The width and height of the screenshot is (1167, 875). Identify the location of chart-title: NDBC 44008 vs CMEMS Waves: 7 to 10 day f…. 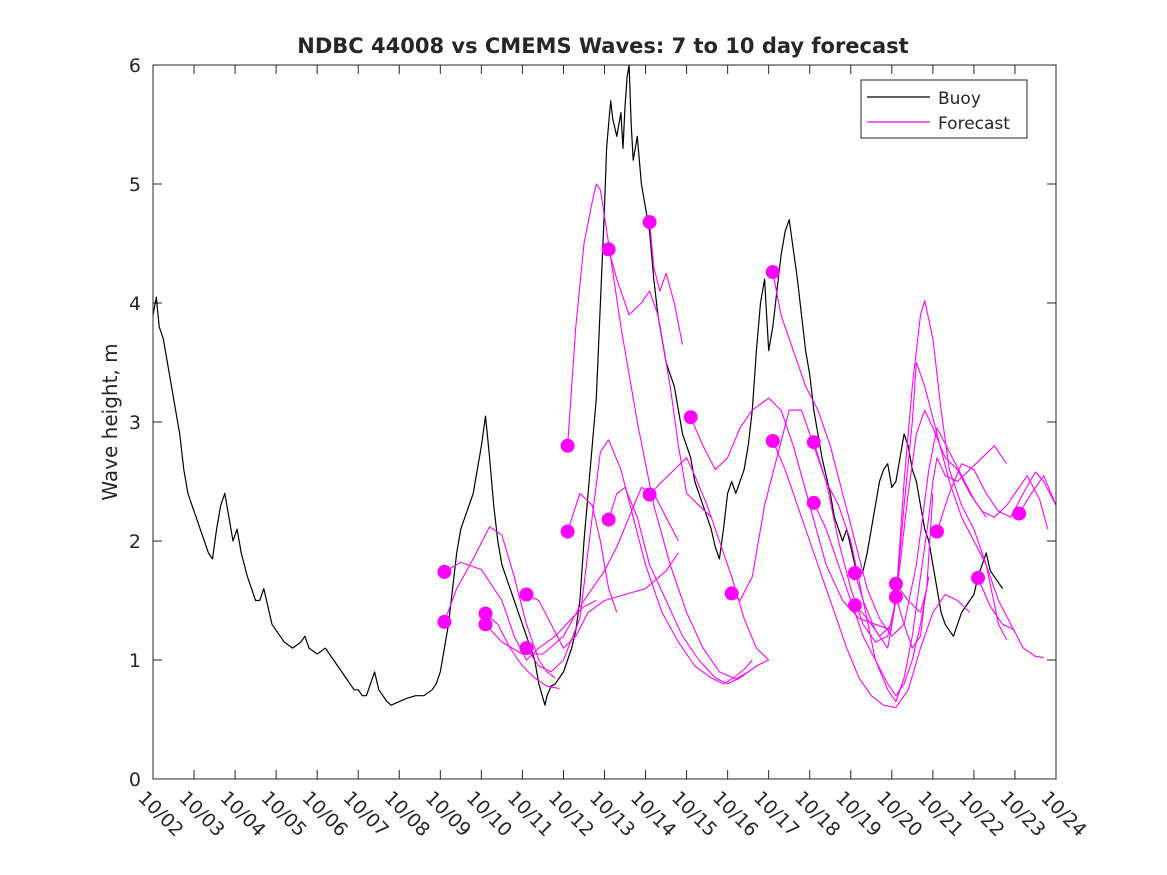
(602, 46).